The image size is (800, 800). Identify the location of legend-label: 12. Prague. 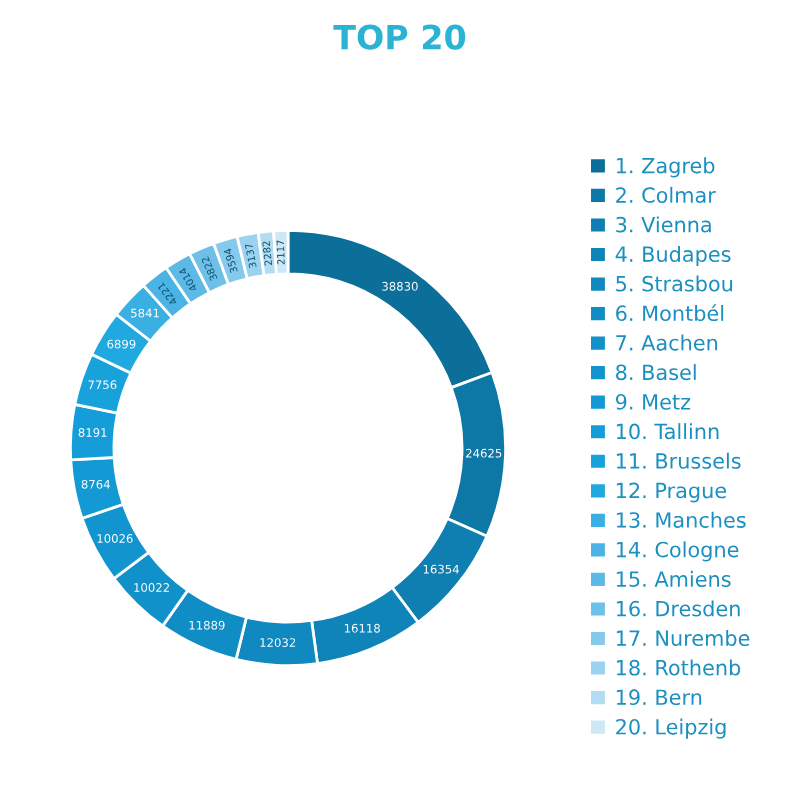
(671, 492).